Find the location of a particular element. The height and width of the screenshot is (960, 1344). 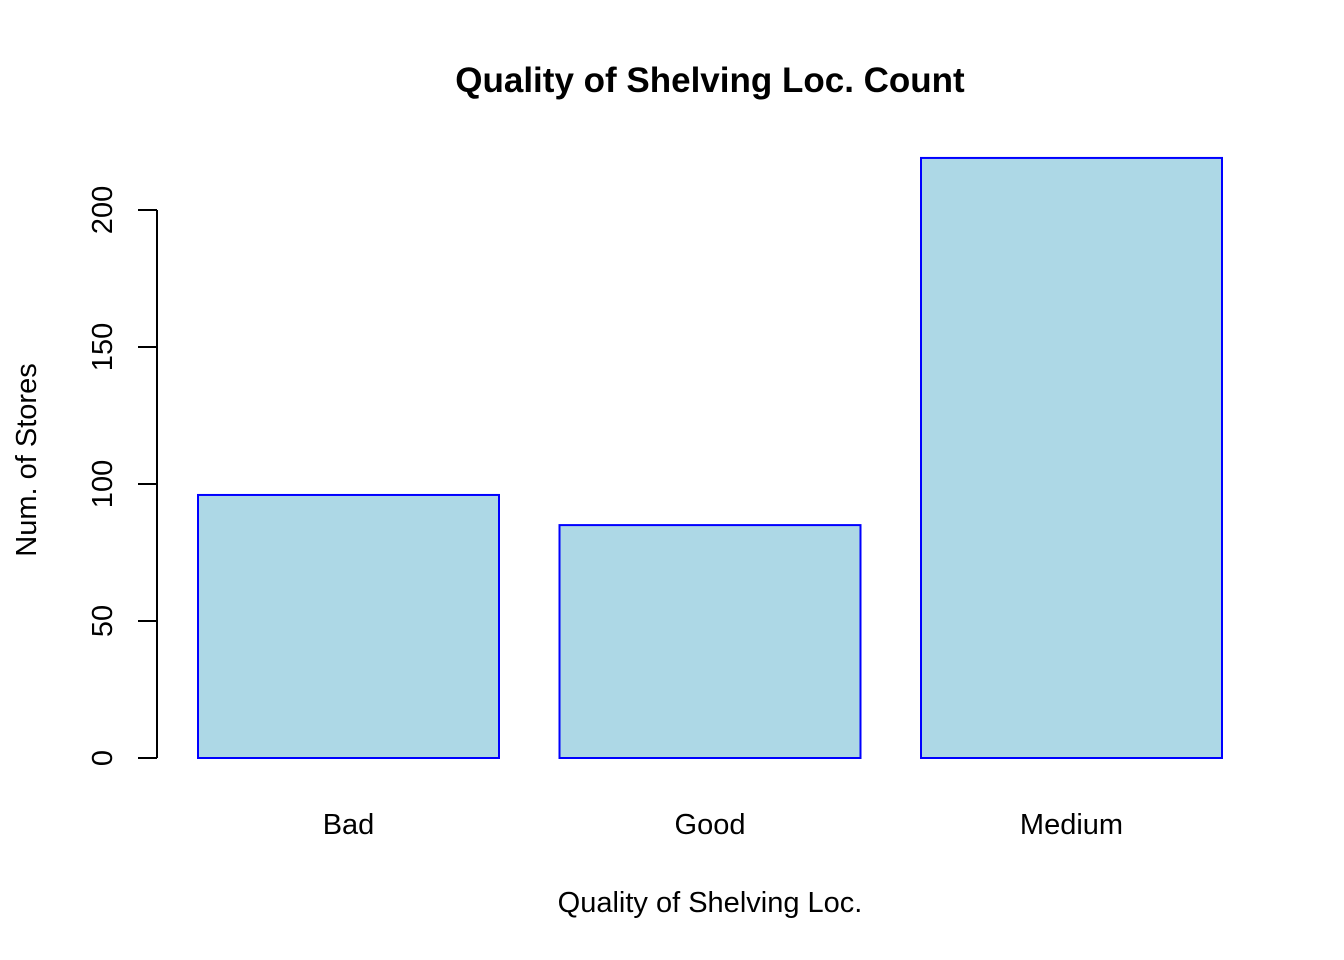

bar-good is located at coordinates (710, 641).